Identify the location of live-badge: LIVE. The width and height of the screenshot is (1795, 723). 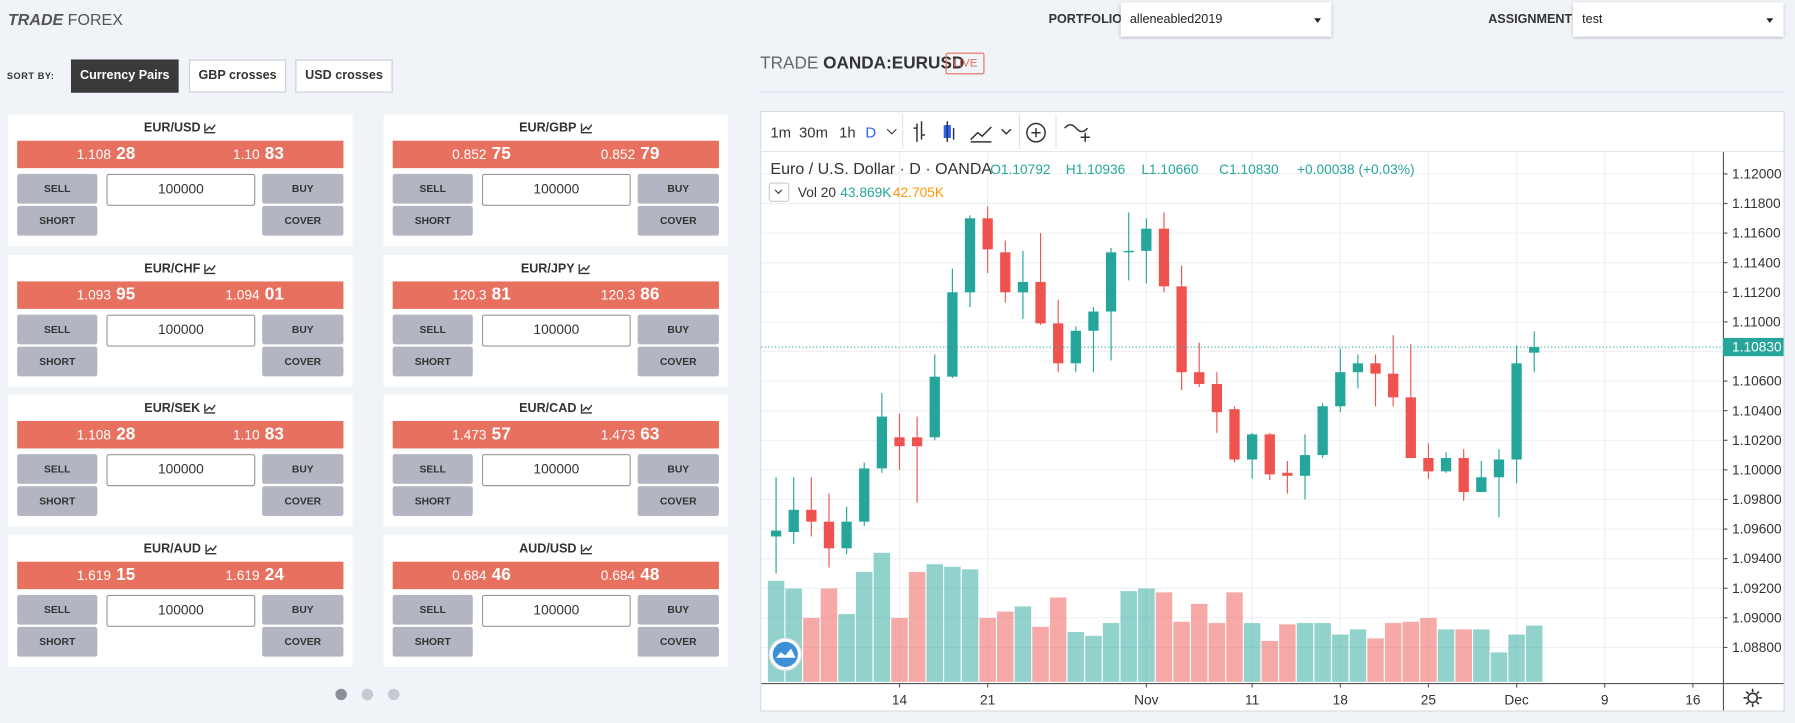
(965, 63).